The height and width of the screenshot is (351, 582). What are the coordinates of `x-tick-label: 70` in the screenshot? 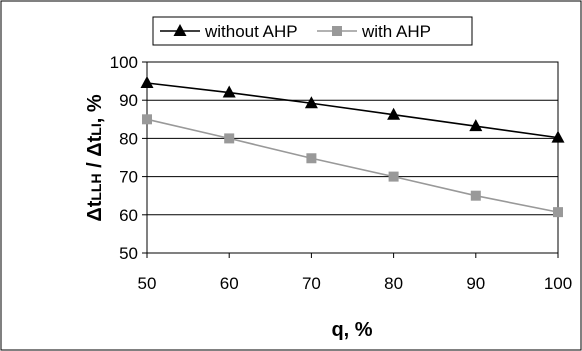 It's located at (311, 283).